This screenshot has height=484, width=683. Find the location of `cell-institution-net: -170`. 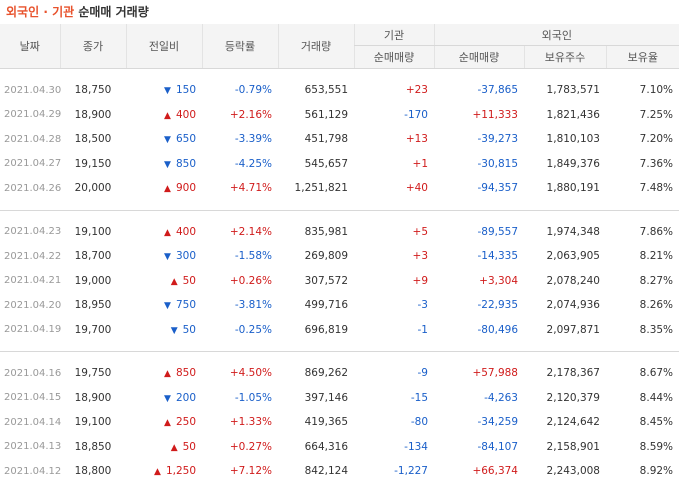

cell-institution-net: -170 is located at coordinates (416, 114).